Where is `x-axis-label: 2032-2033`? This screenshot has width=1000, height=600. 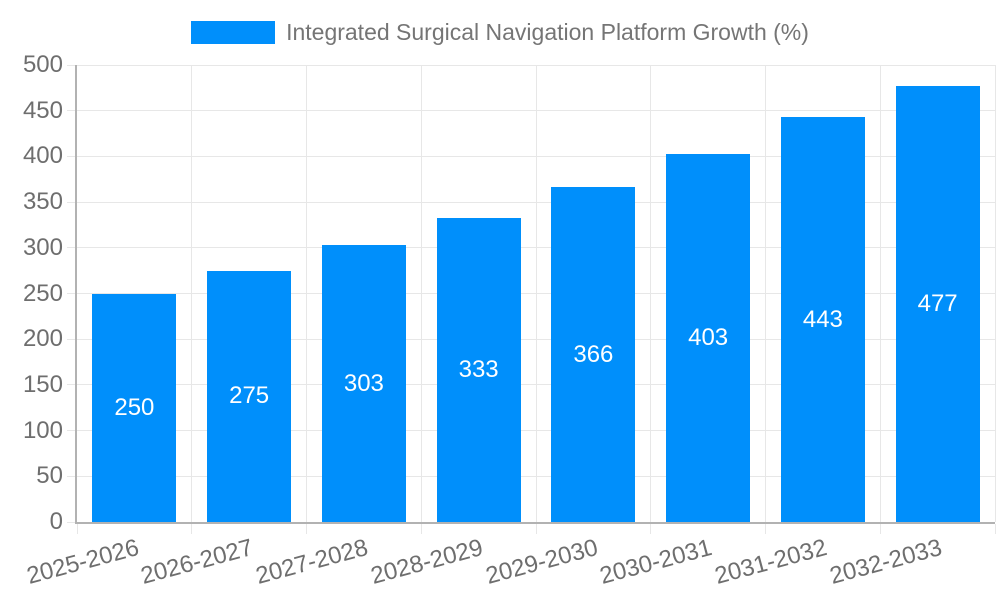
x-axis-label: 2032-2033 is located at coordinates (885, 562).